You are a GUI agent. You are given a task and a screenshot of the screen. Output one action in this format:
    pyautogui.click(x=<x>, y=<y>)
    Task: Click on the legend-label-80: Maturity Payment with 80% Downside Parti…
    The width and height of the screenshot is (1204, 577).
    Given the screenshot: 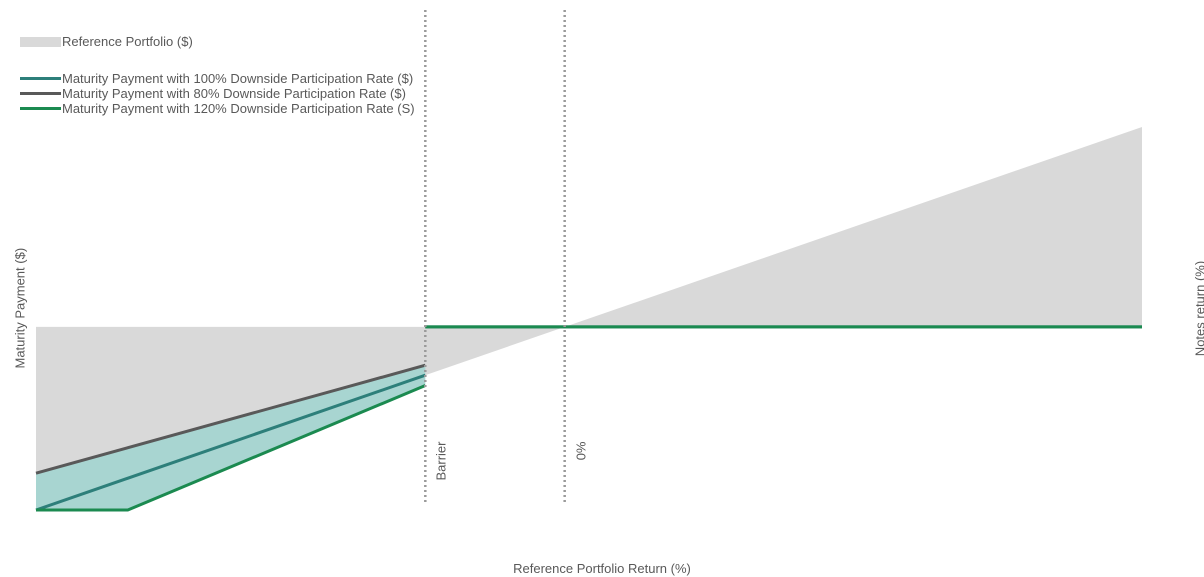 What is the action you would take?
    pyautogui.click(x=234, y=93)
    